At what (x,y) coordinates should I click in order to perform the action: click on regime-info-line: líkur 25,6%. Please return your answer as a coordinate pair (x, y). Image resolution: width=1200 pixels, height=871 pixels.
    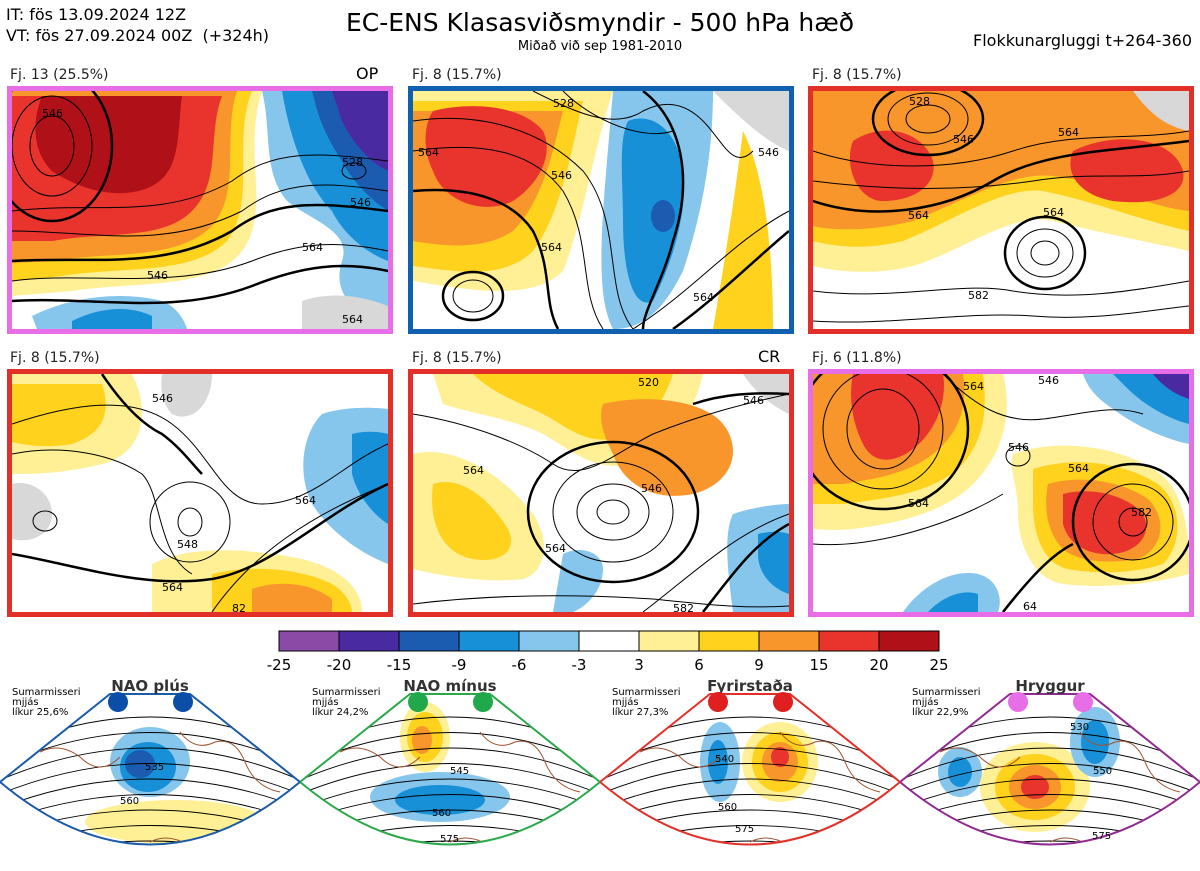
    Looking at the image, I should click on (40, 712).